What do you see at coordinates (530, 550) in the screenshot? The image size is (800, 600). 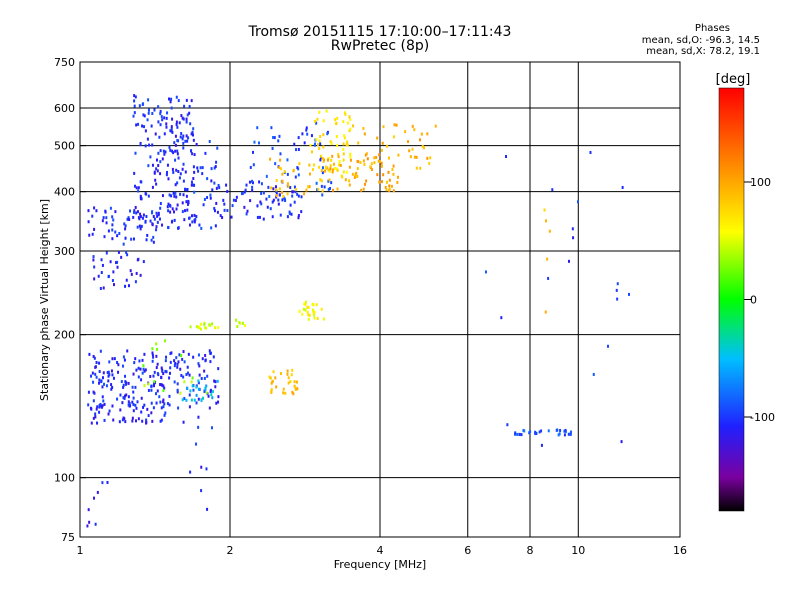 I see `x-tick-label: 8` at bounding box center [530, 550].